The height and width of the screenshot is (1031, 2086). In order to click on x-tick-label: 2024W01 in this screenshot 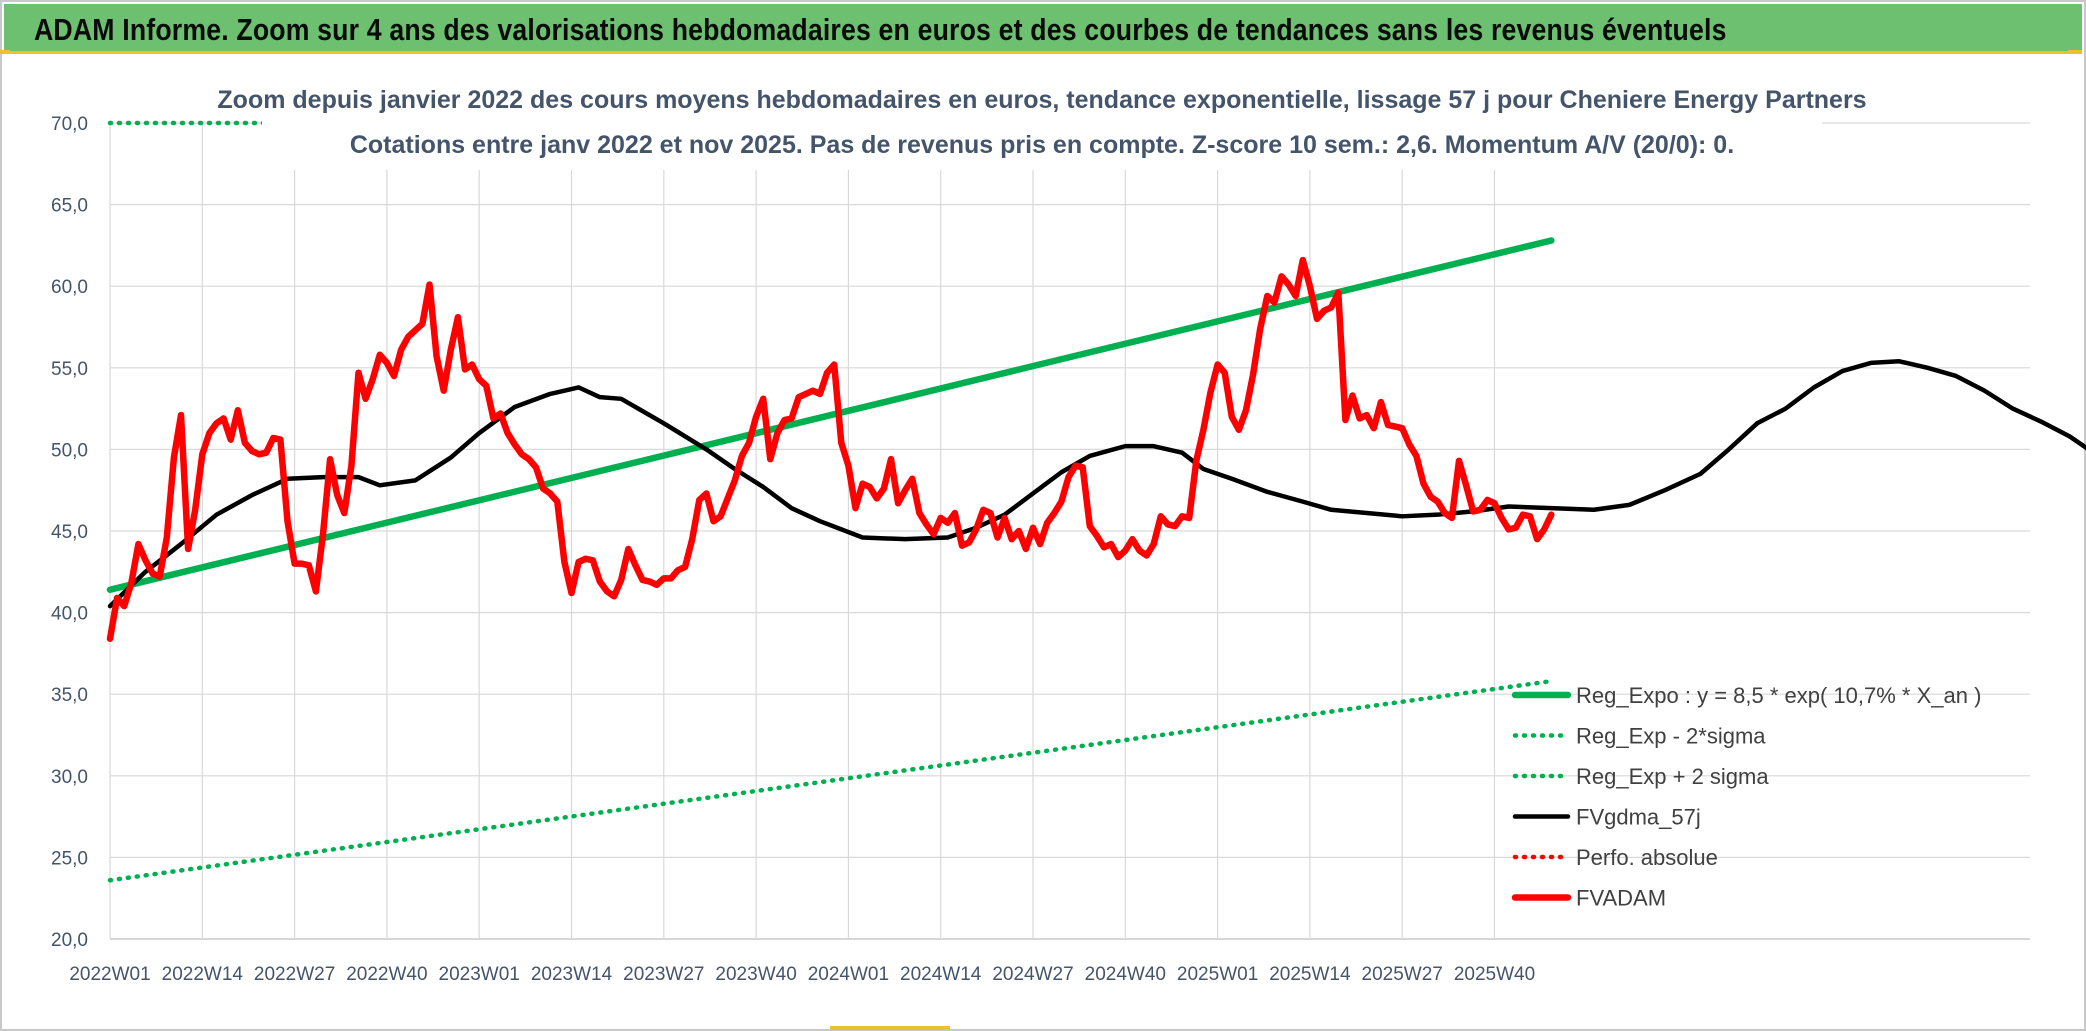, I will do `click(848, 974)`.